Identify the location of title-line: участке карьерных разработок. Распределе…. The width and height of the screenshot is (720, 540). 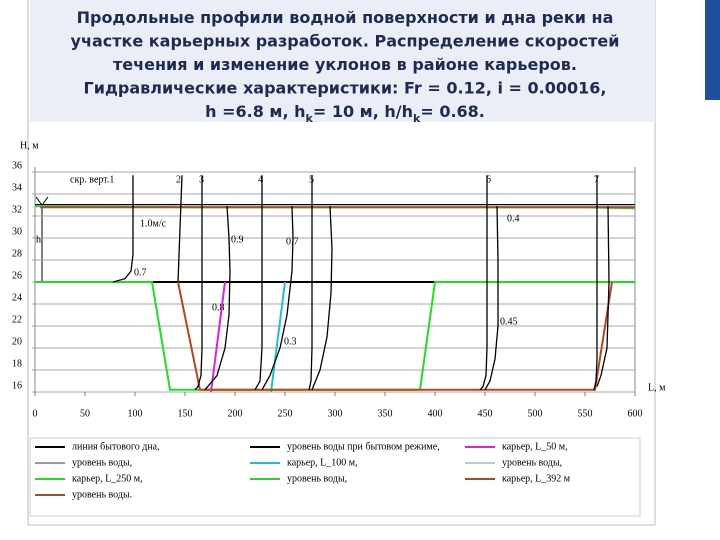
(345, 40).